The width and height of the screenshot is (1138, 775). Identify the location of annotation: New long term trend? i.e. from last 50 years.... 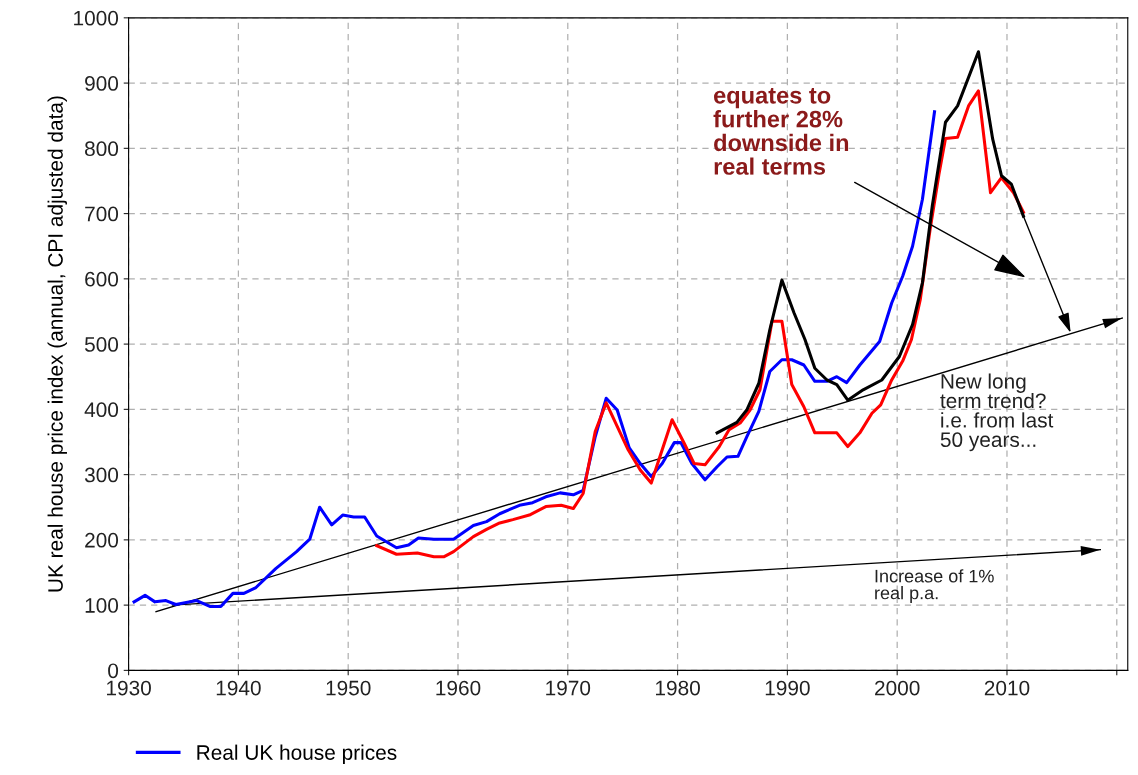
(997, 412).